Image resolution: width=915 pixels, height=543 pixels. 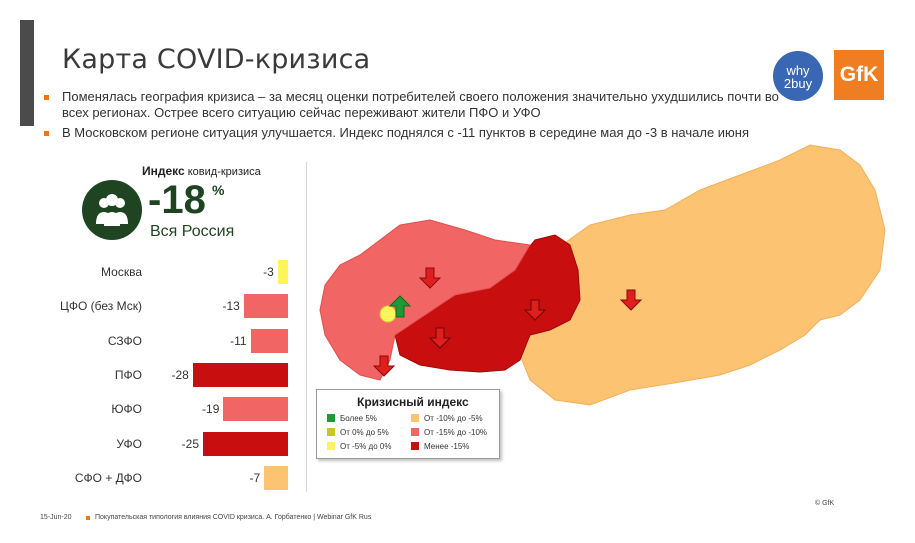 What do you see at coordinates (153, 444) in the screenshot?
I see `chart-row: УФО -25` at bounding box center [153, 444].